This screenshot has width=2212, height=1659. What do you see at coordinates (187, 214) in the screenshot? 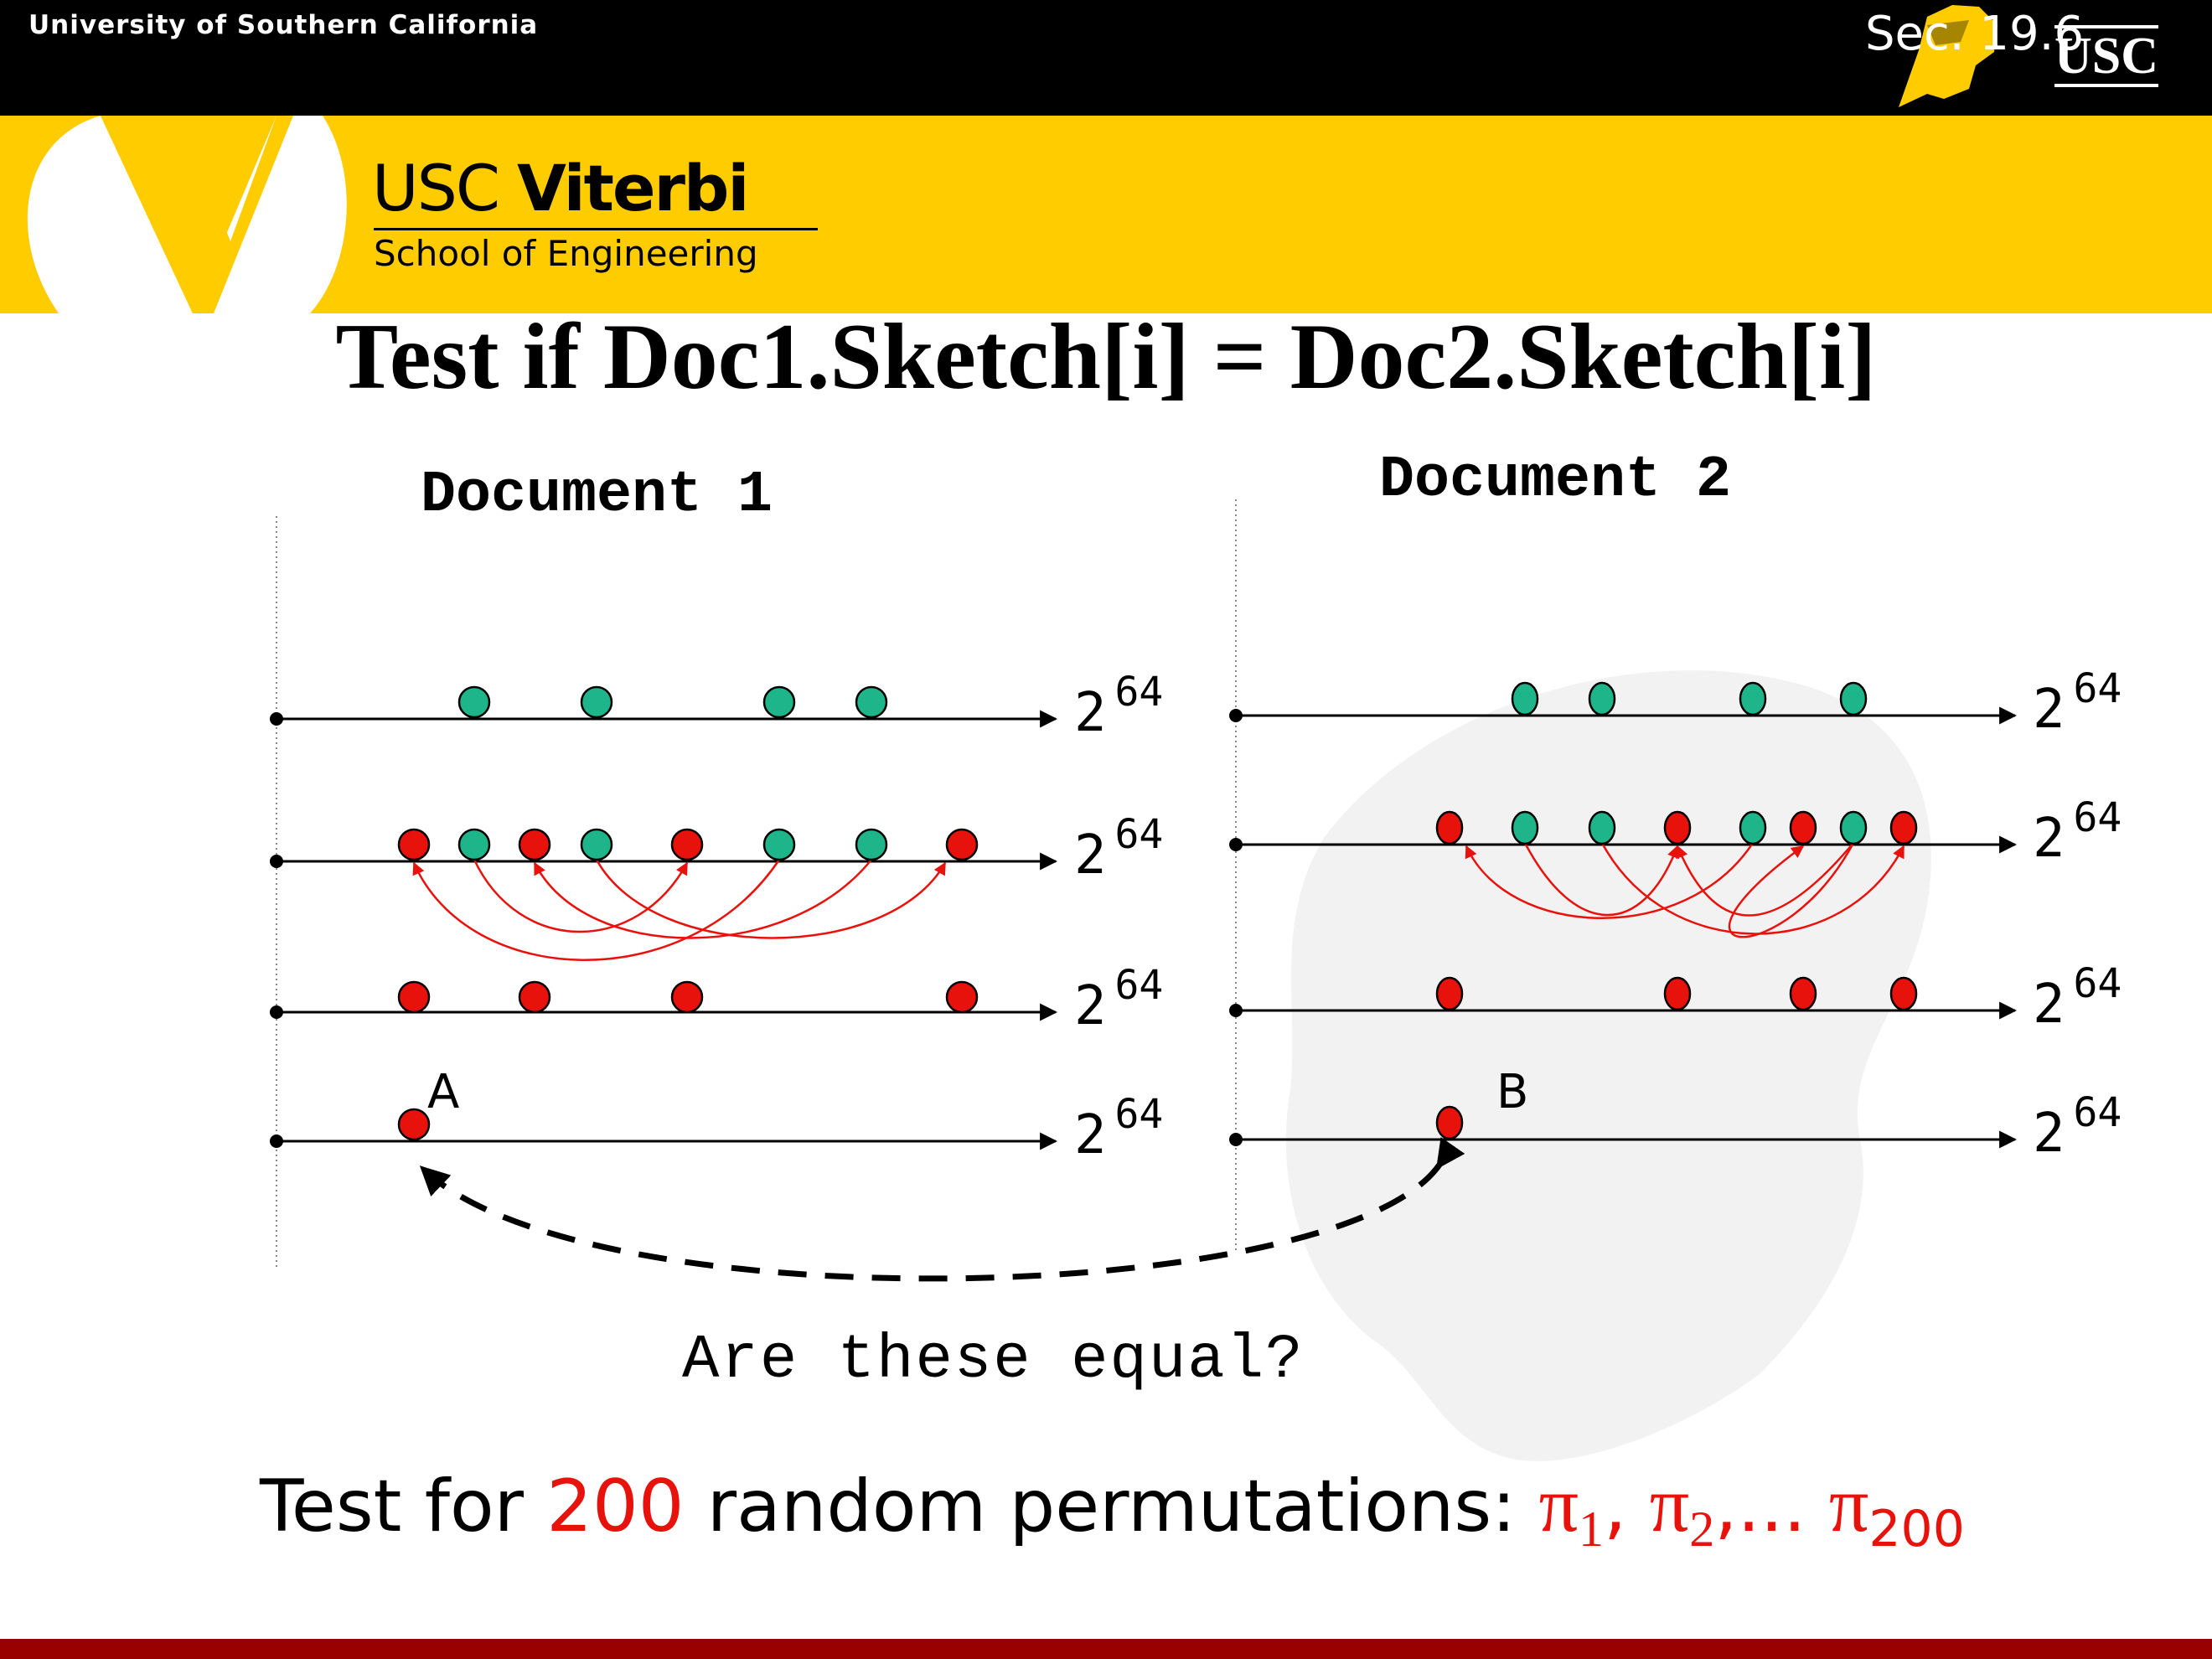
I see `viterbi-v-logo-icon` at bounding box center [187, 214].